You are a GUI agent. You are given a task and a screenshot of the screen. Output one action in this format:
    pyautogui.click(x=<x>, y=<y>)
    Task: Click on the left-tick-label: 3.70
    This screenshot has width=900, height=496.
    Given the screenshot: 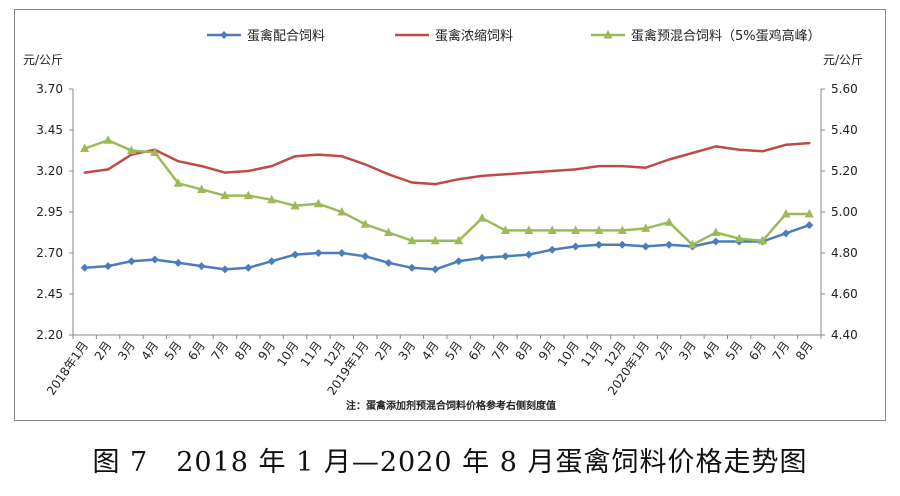 What is the action you would take?
    pyautogui.click(x=49, y=89)
    